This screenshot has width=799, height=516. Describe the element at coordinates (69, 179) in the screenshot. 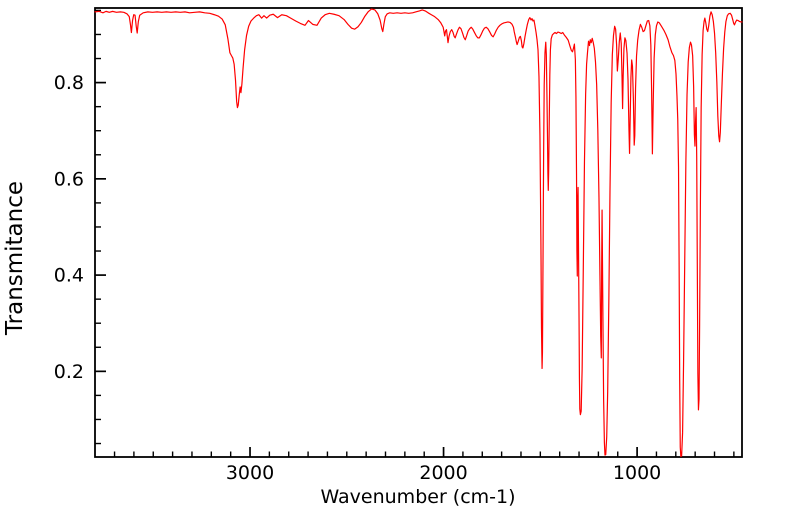

I see `y-tick-label: 0.6` at that location.